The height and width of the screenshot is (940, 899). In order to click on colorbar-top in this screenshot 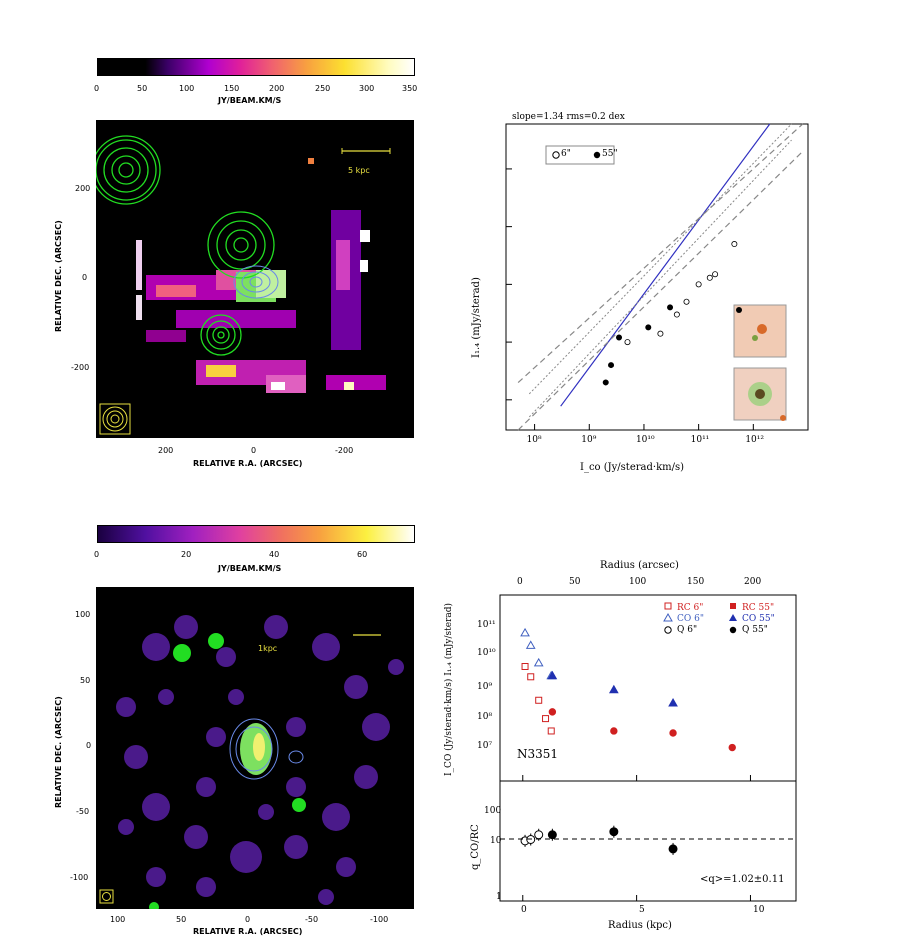, I will do `click(256, 67)`.